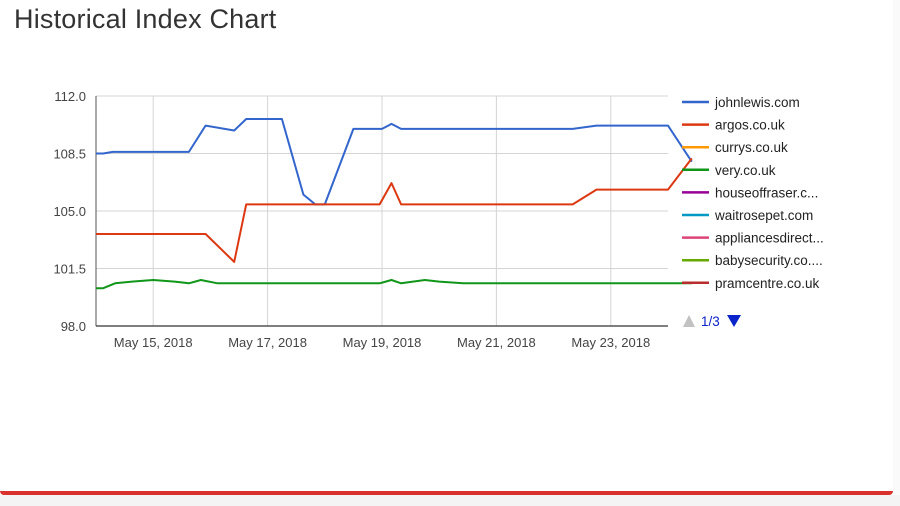 Image resolution: width=900 pixels, height=506 pixels. I want to click on legend-entry-label: waitrosepet.com, so click(763, 215).